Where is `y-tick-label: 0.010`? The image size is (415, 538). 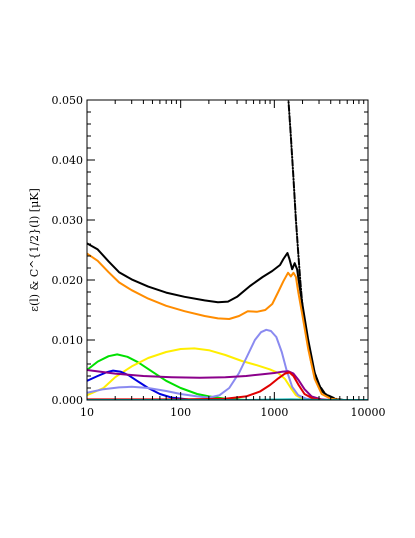
y-tick-label: 0.010 is located at coordinates (68, 340).